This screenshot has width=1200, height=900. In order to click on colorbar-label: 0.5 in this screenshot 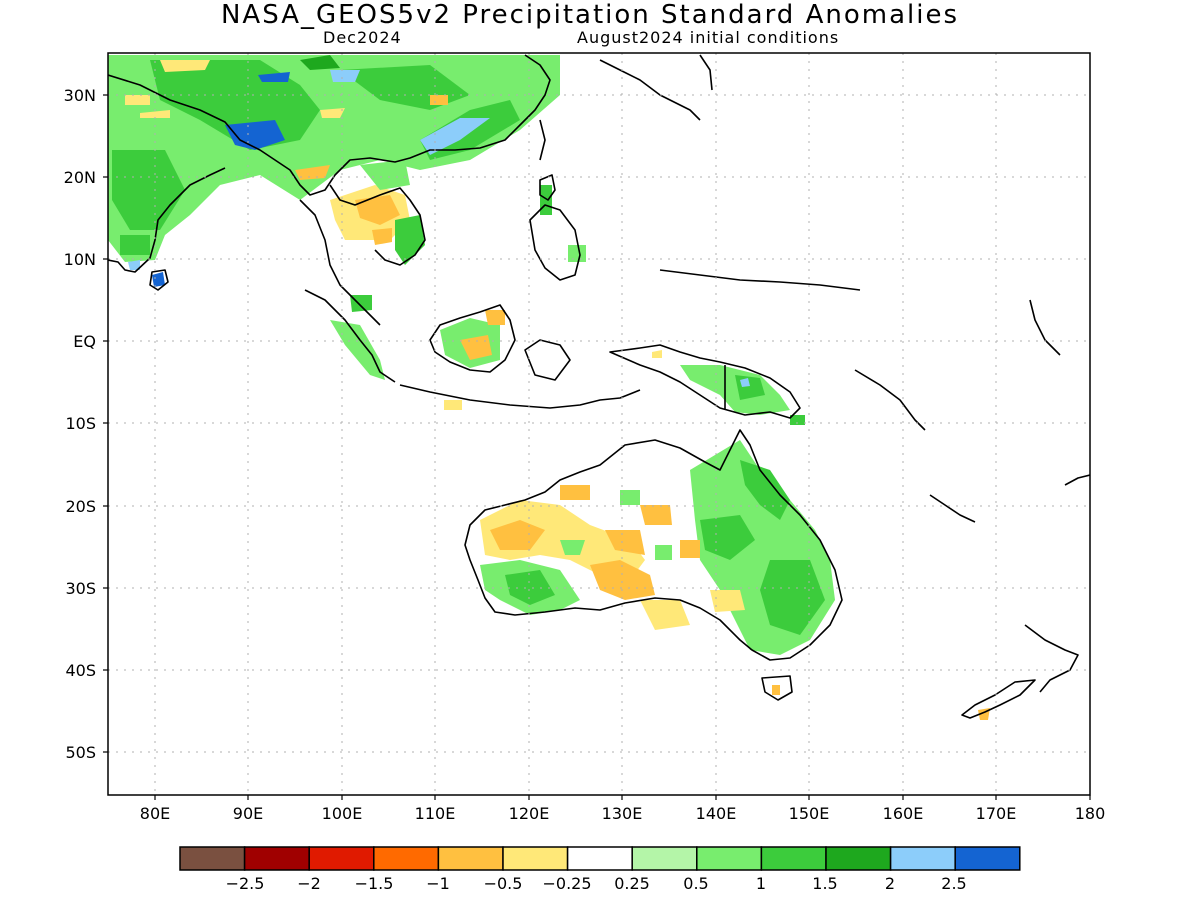, I will do `click(696, 883)`.